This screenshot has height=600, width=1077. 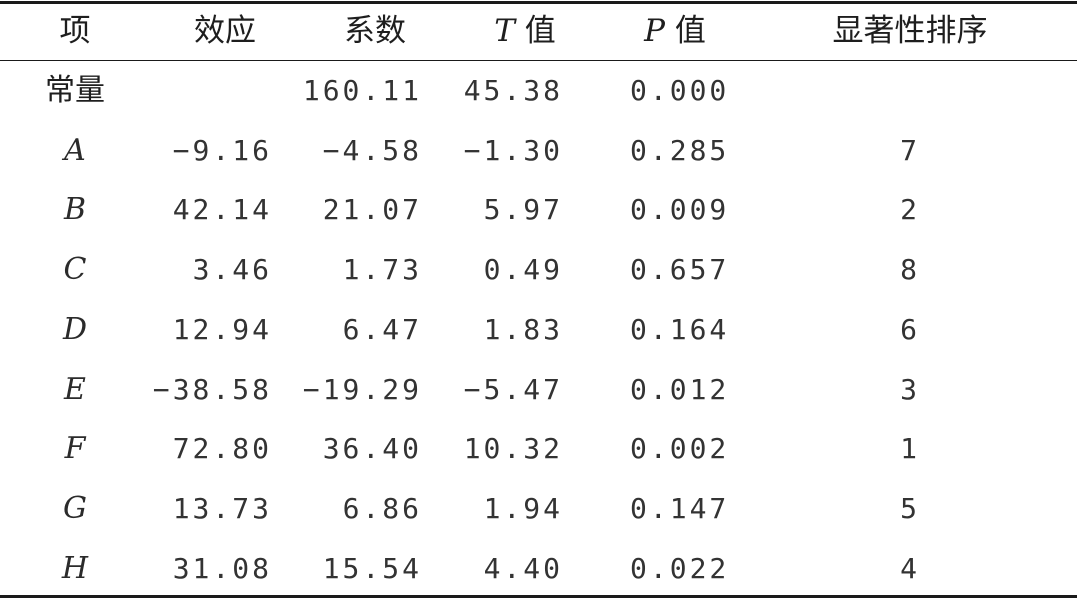 I want to click on row-item-label: D, so click(x=75, y=329).